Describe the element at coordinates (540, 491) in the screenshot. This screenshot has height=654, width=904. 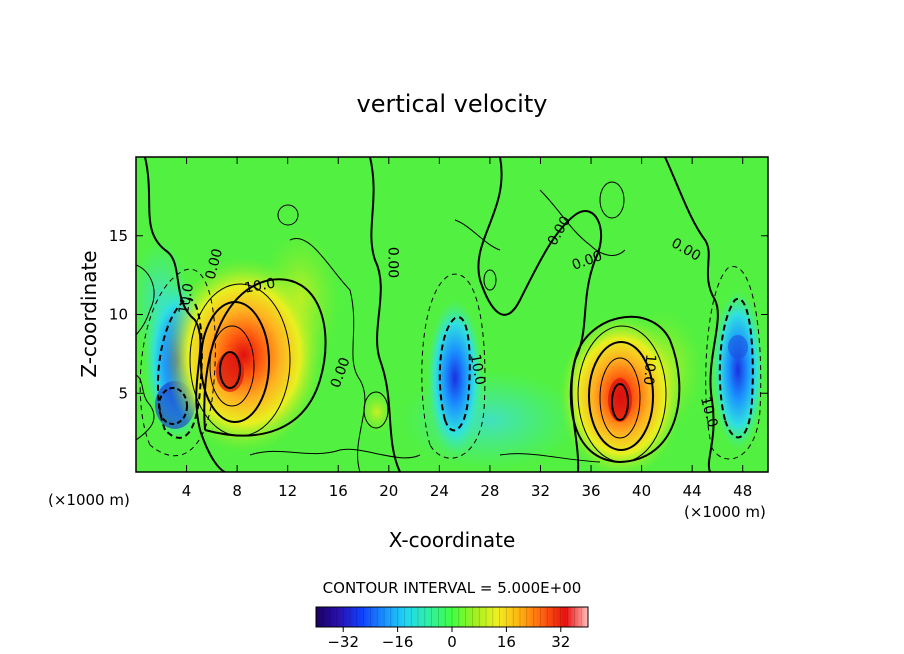
I see `x-tick-label: 32` at that location.